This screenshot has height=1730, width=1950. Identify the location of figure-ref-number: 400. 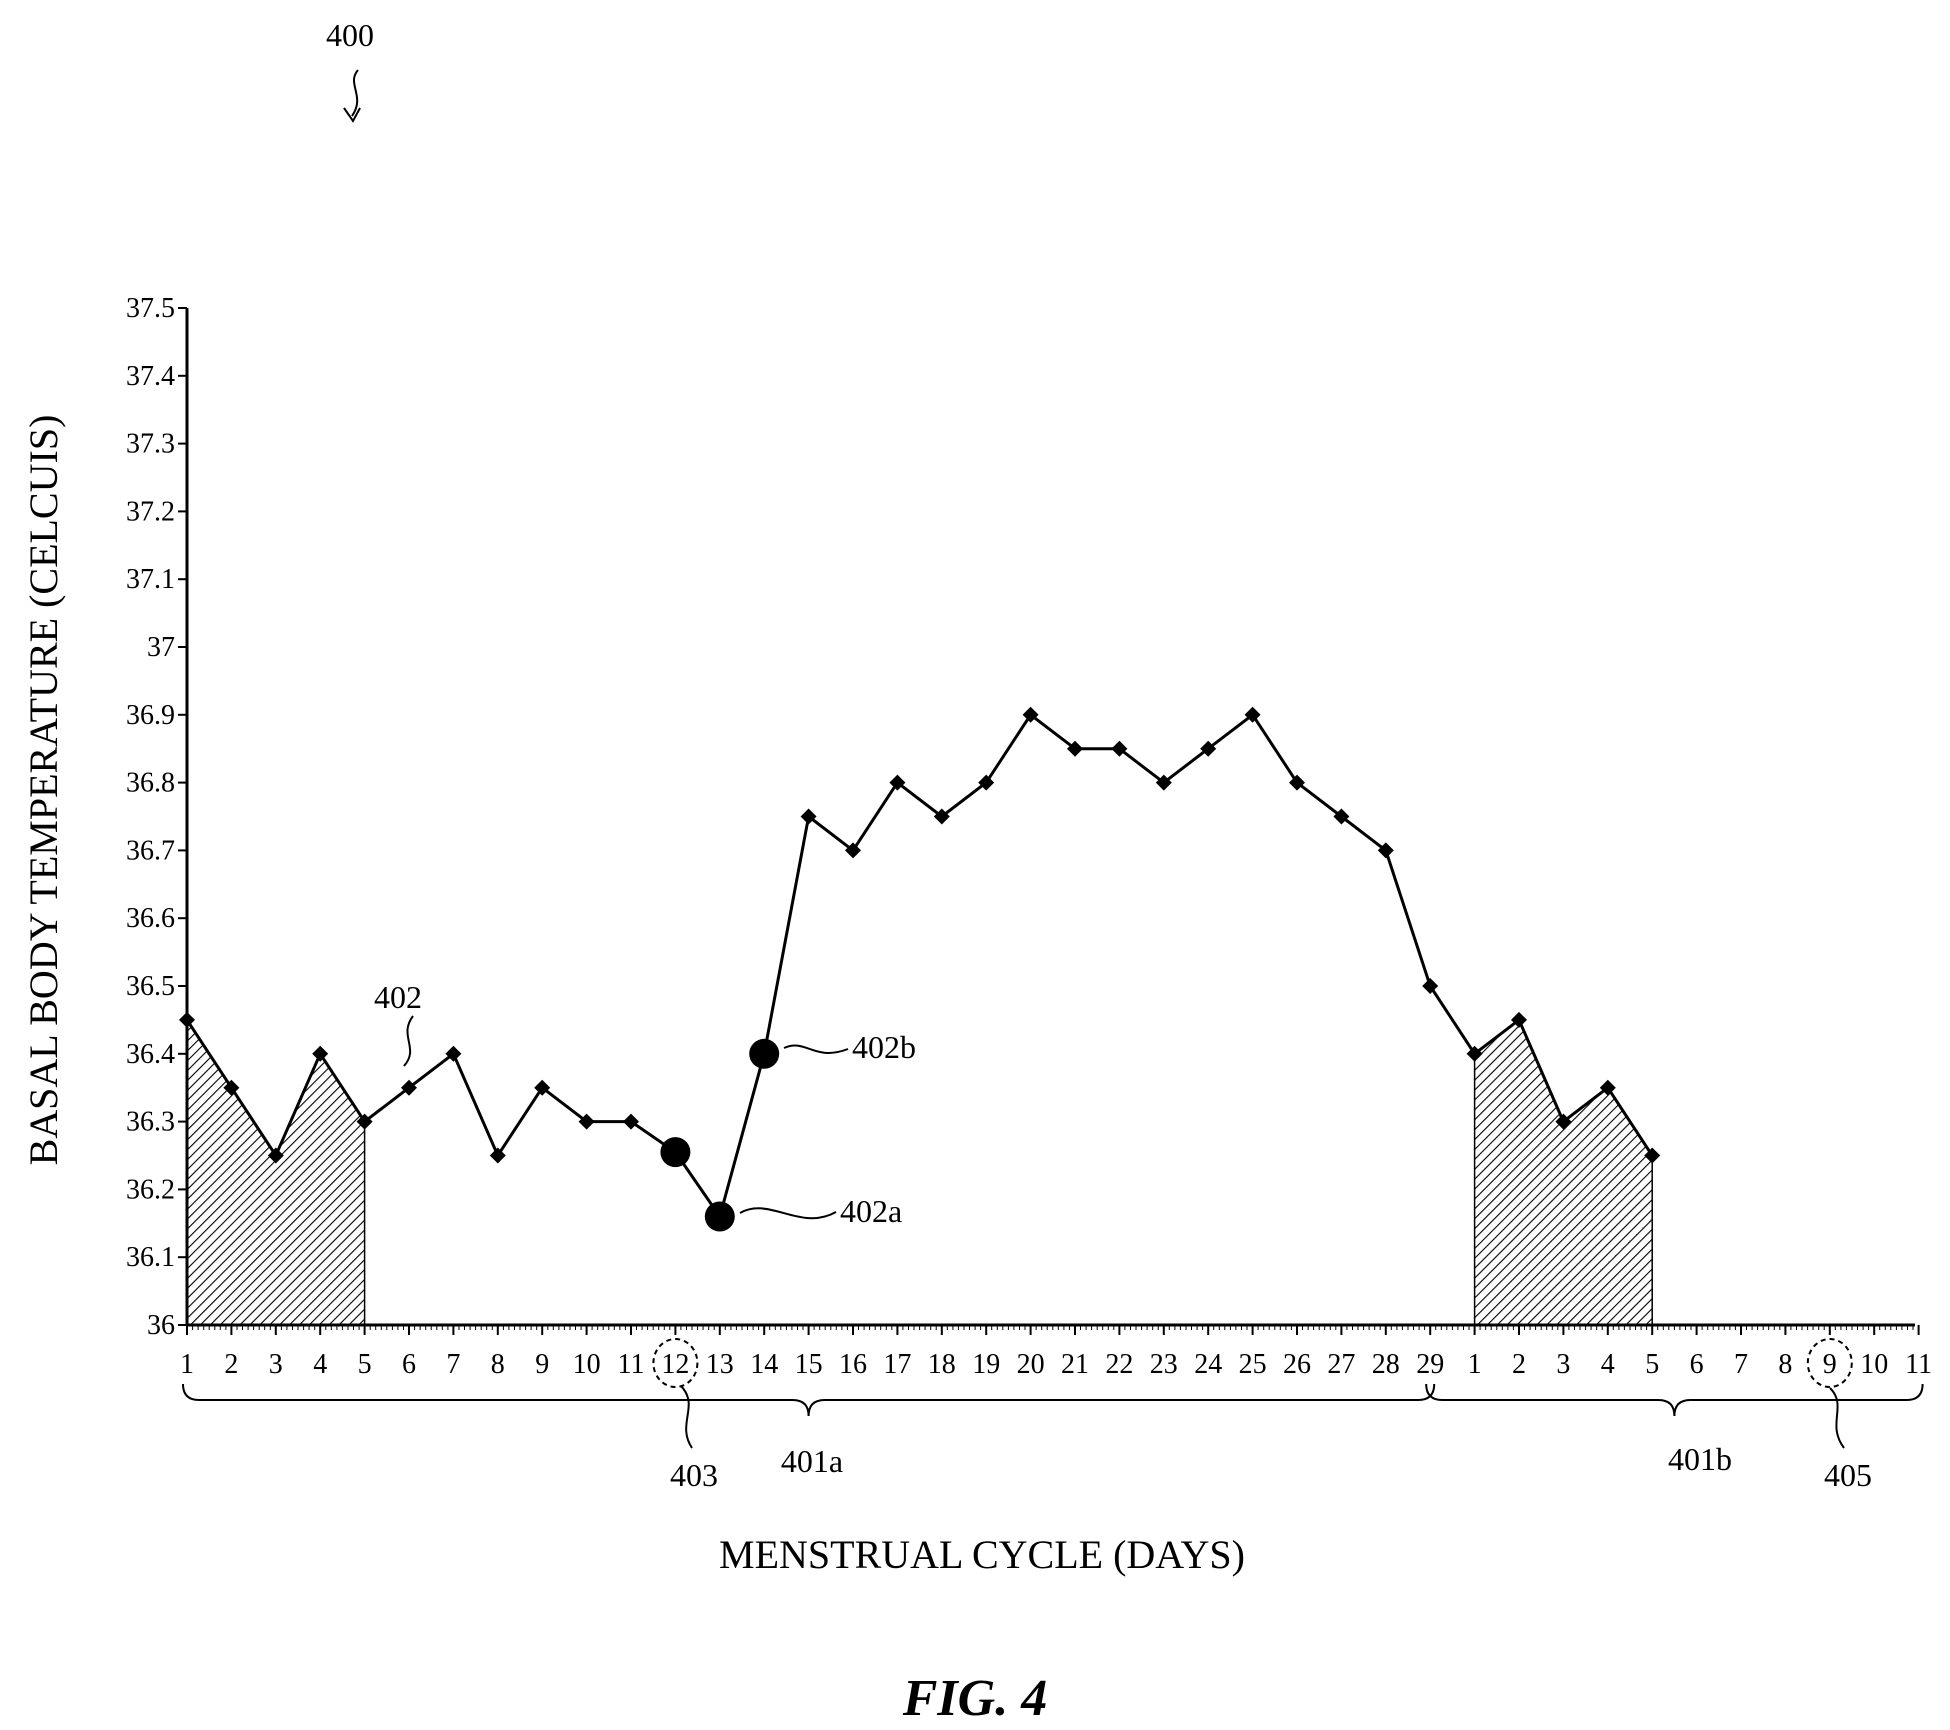
(350, 35).